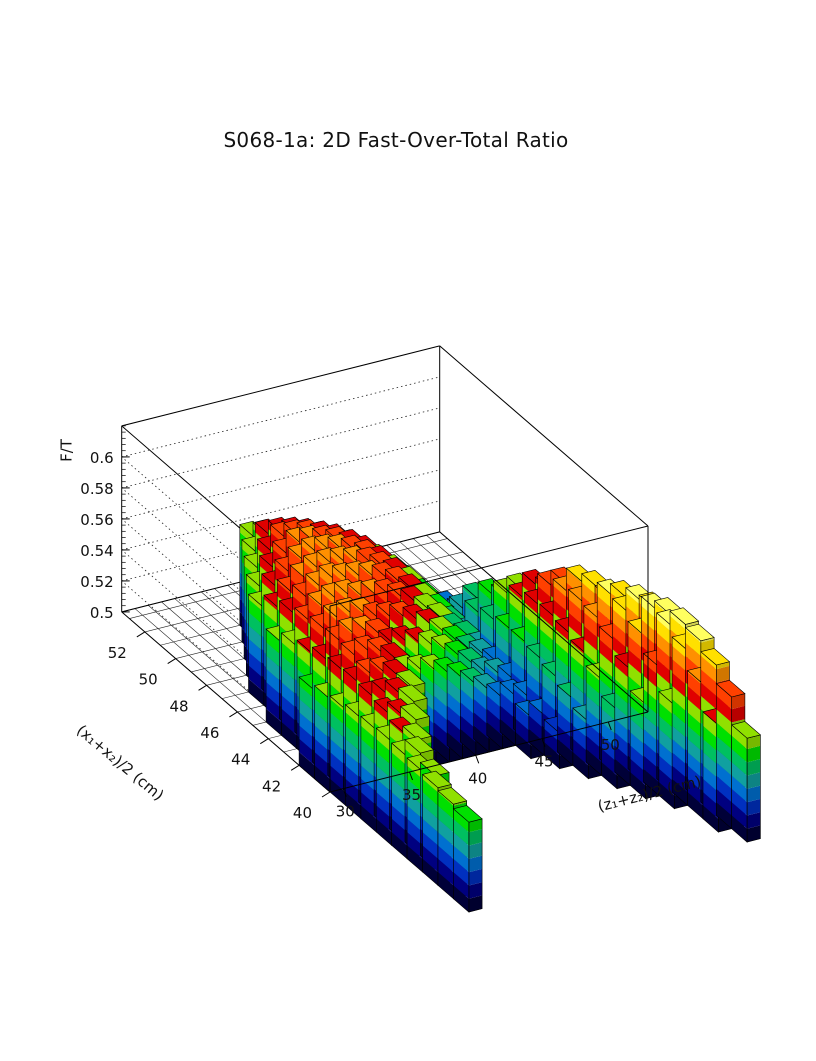 The image size is (816, 1061). I want to click on chart-title: S068-1a: 2D Fast-Over-Total Ratio, so click(396, 140).